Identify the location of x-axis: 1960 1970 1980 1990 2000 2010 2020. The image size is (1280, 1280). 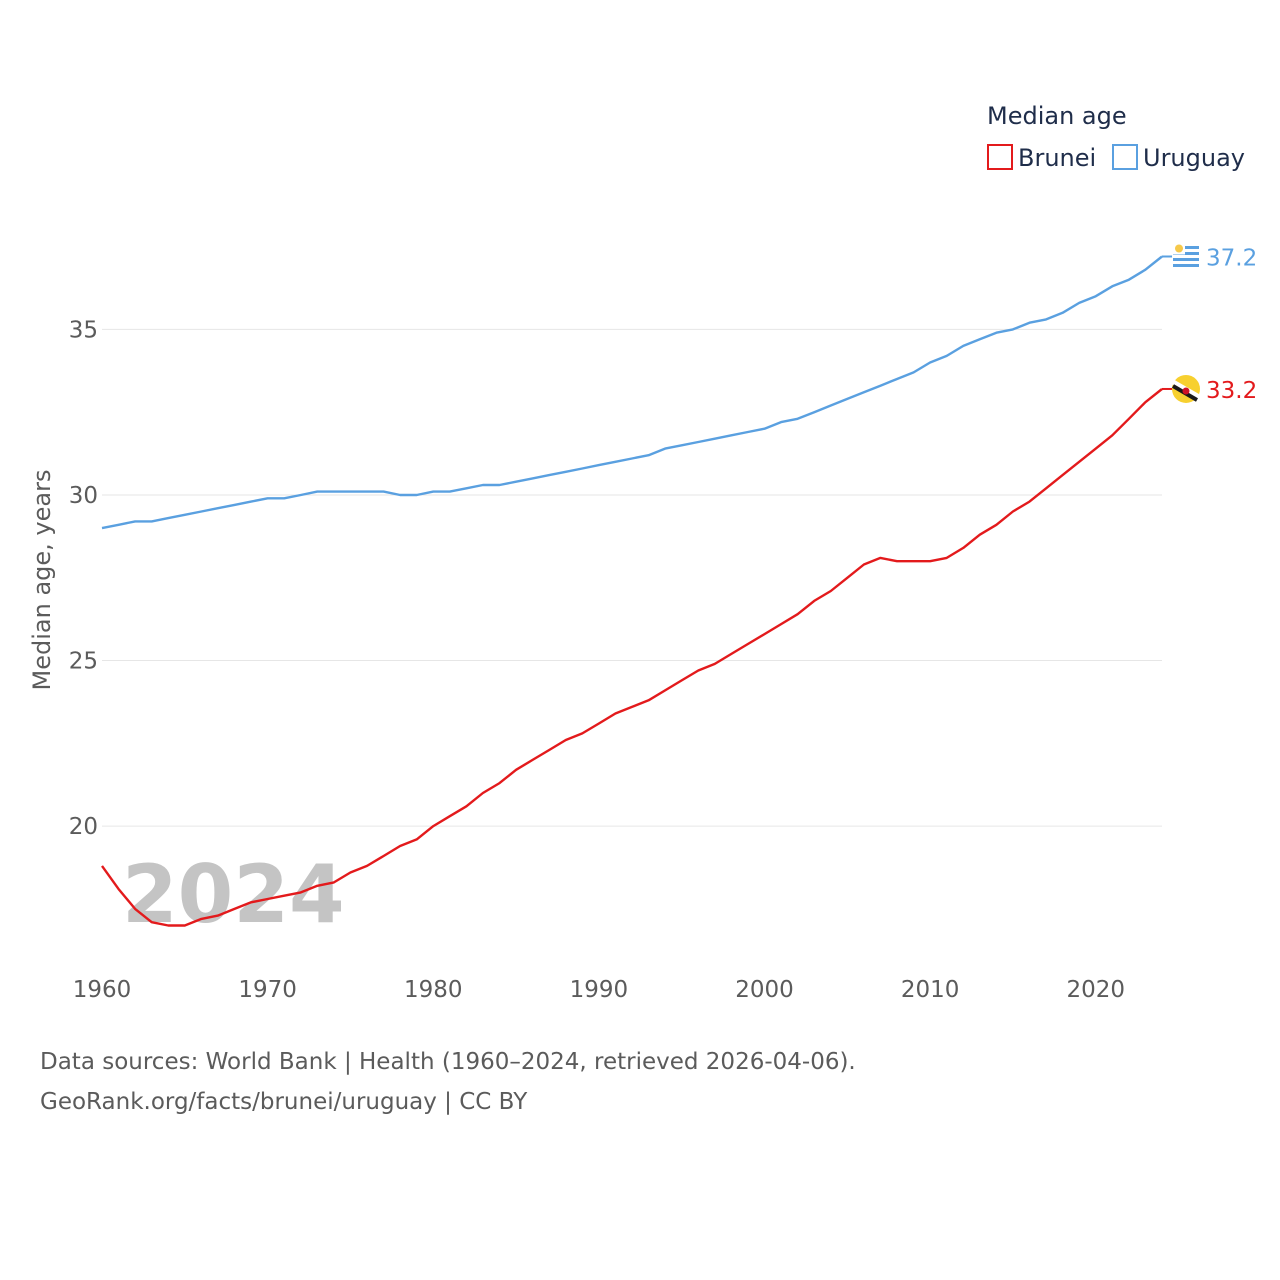
(599, 990).